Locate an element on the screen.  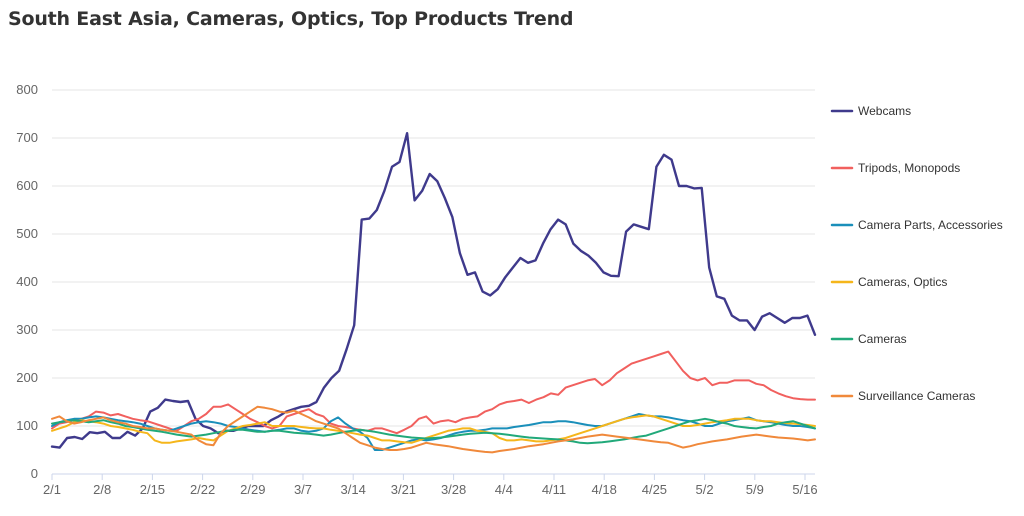
y-tick-label: 700 is located at coordinates (27, 137).